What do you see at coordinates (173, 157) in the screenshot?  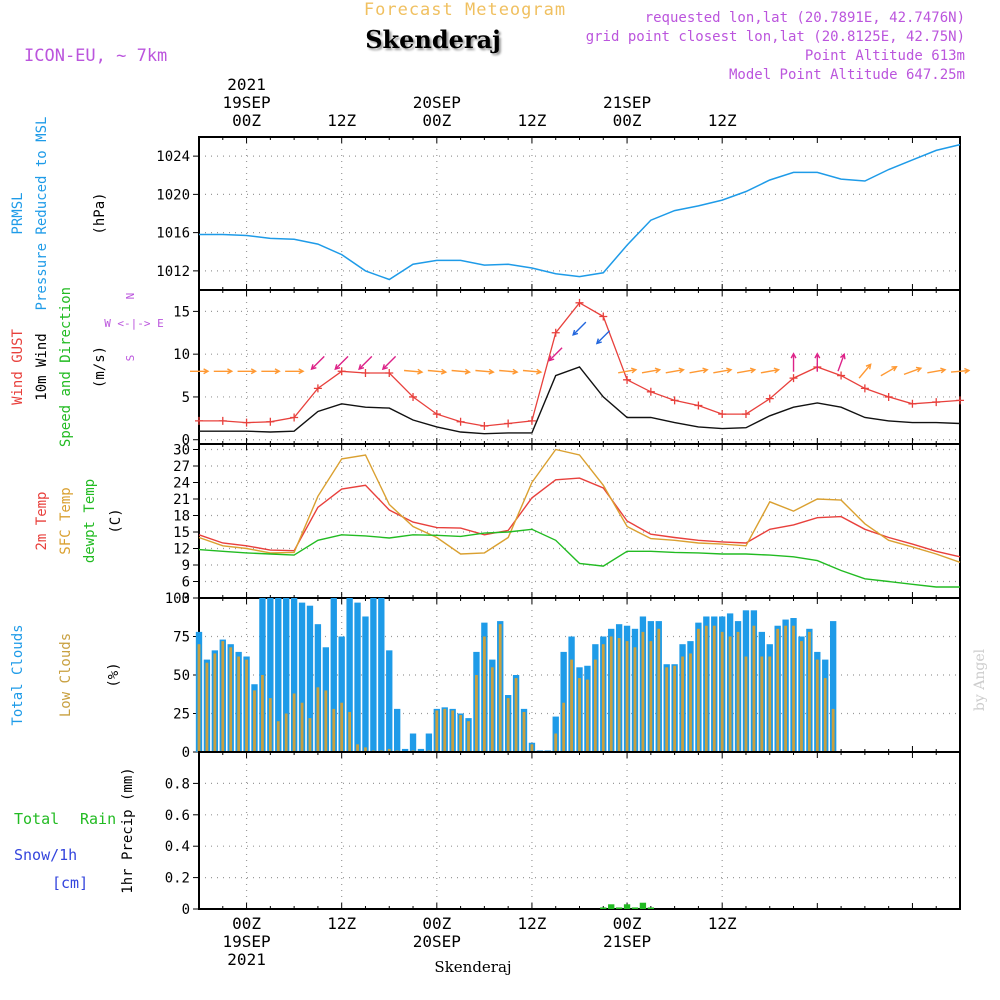 I see `y-tick-label: 1024` at bounding box center [173, 157].